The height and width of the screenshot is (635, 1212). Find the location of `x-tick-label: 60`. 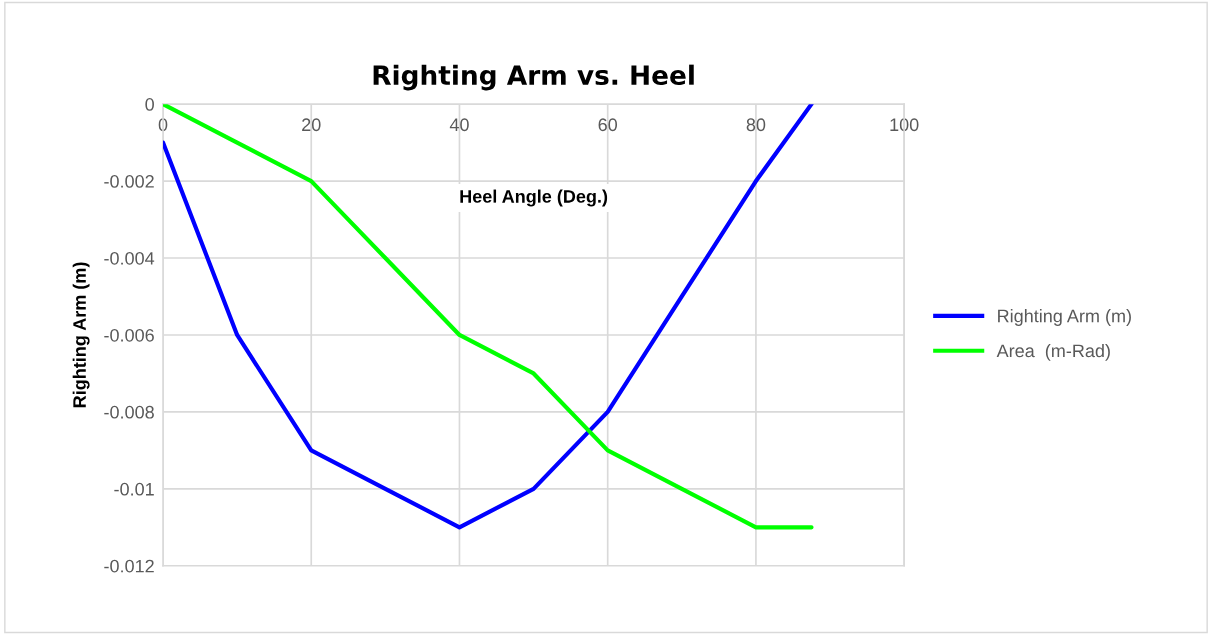

x-tick-label: 60 is located at coordinates (608, 125).